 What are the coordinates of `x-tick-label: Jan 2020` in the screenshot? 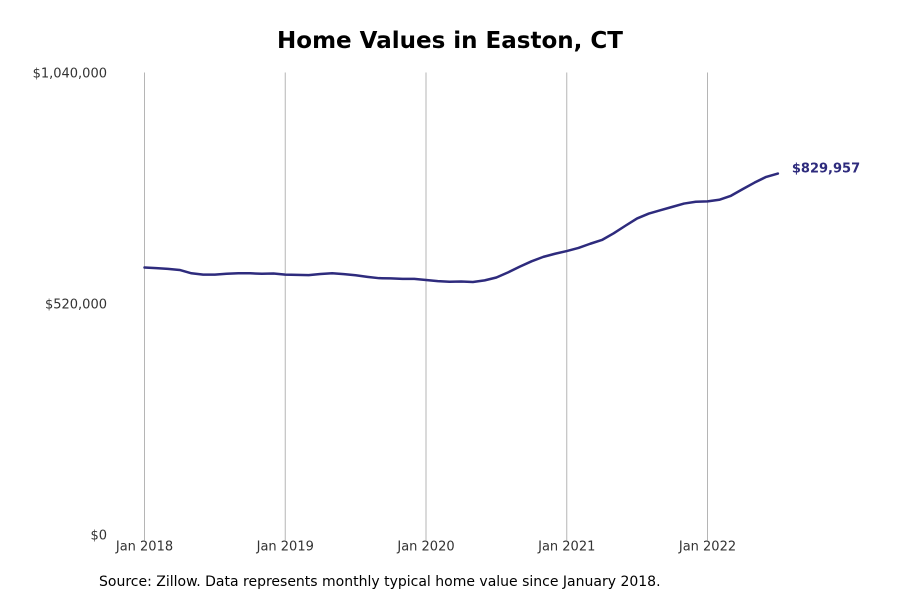 It's located at (425, 547).